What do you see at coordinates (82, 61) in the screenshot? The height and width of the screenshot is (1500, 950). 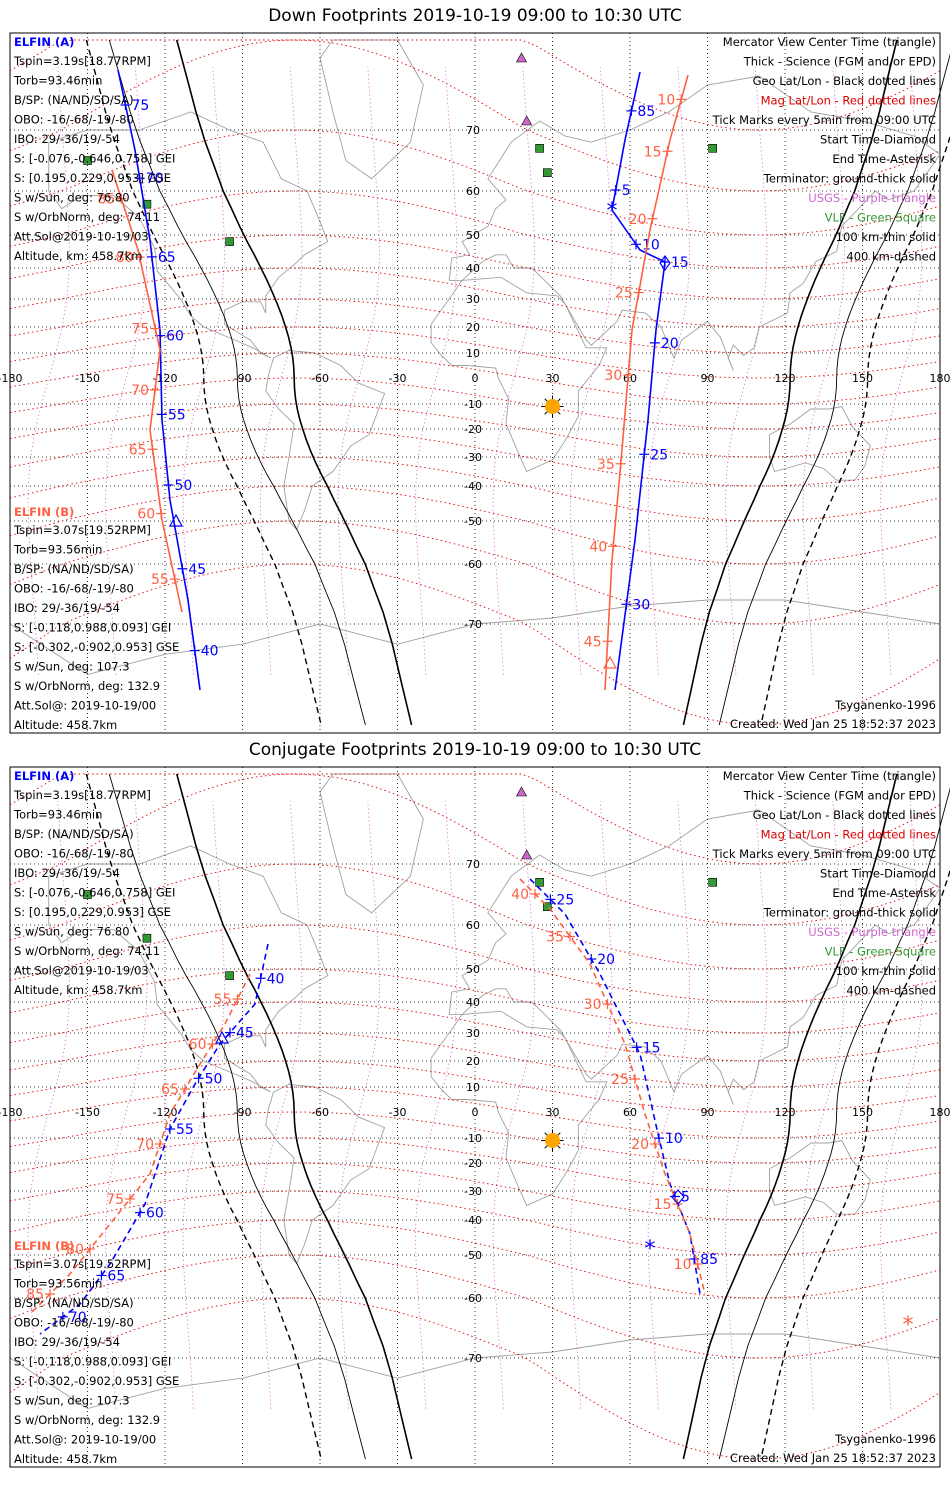 I see `elfin-a-param: Tspin=3.19s[18.77RPM]` at bounding box center [82, 61].